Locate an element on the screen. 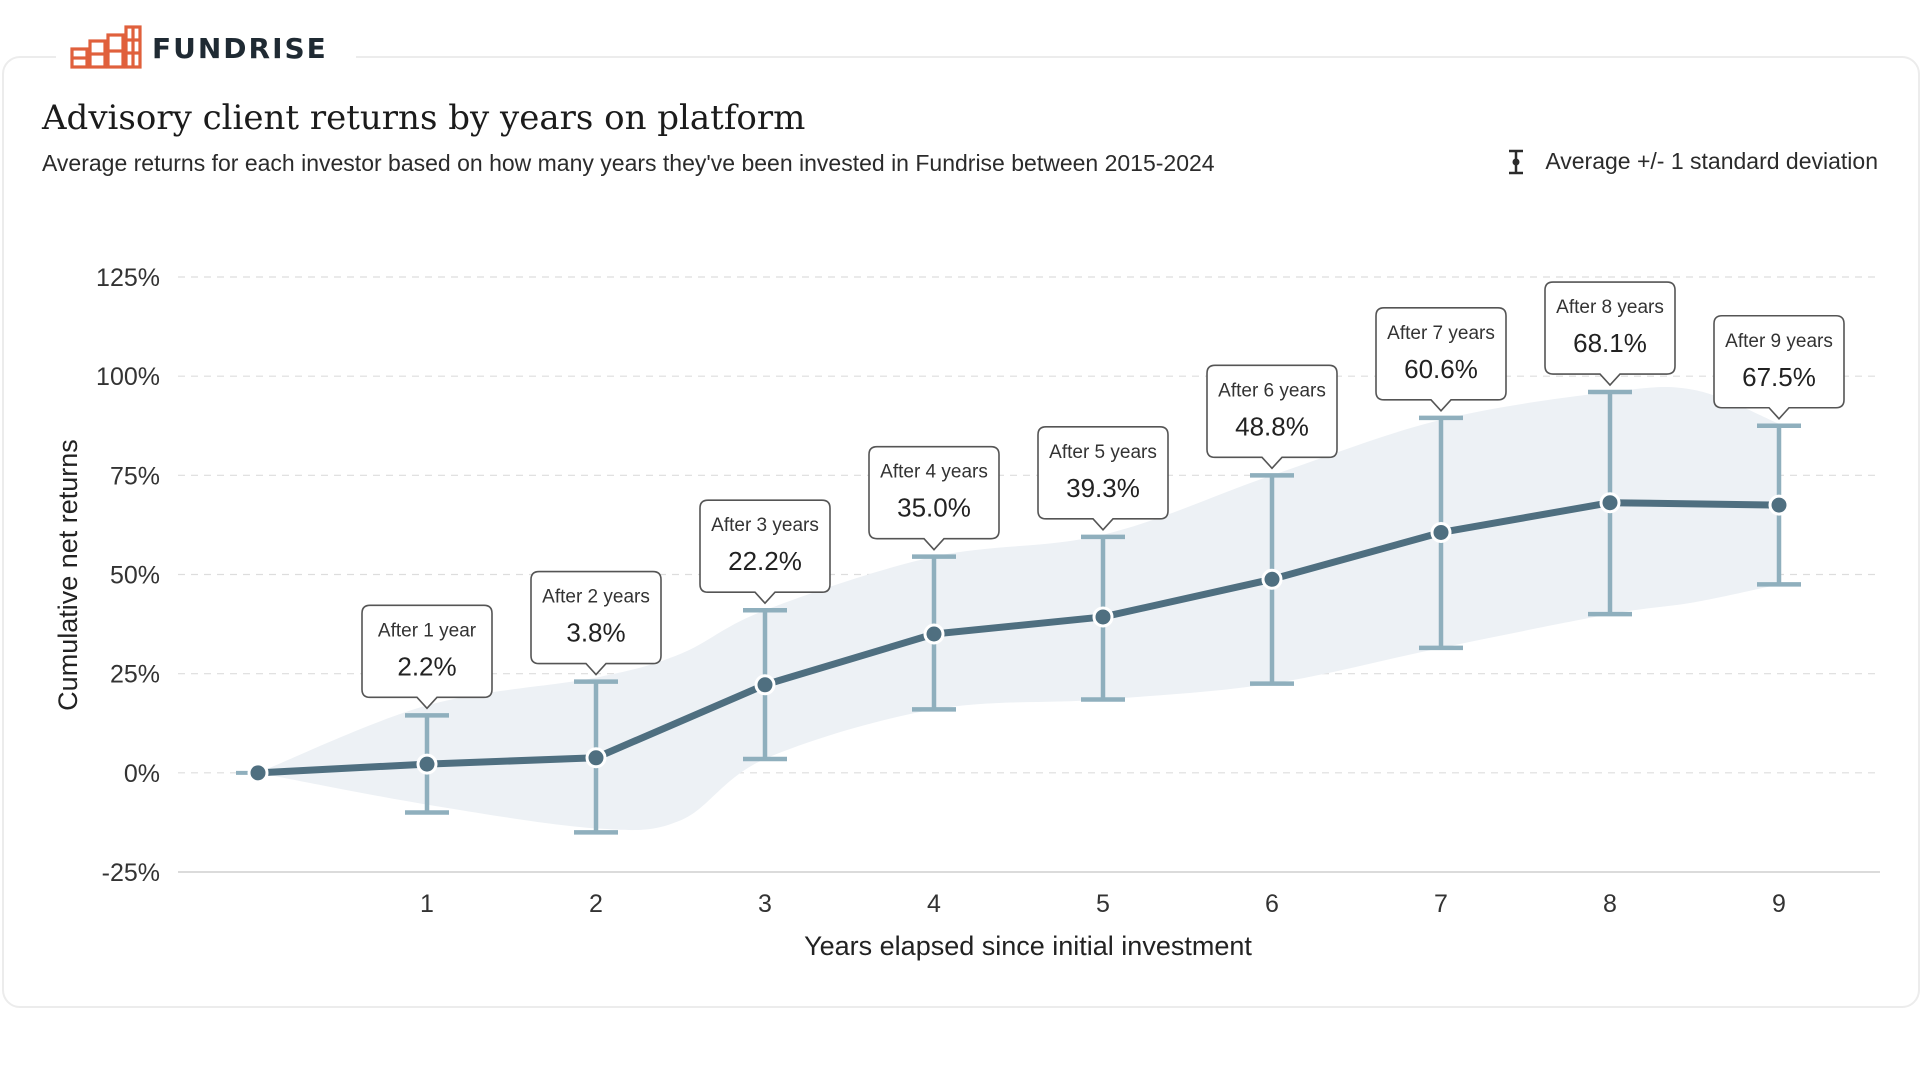 The width and height of the screenshot is (1920, 1080). callout-value: 48.8% is located at coordinates (1272, 426).